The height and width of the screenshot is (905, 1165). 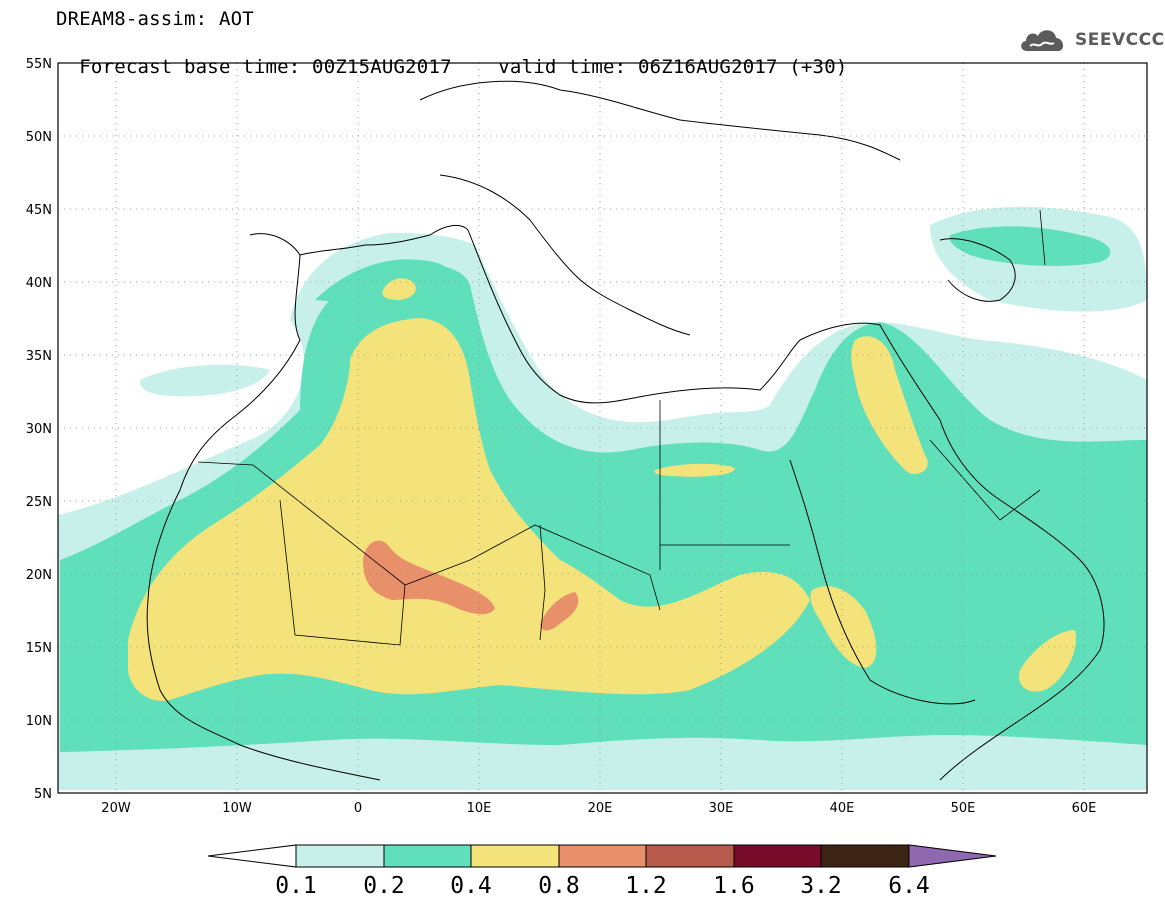 I want to click on lat-label: 50N, so click(x=39, y=137).